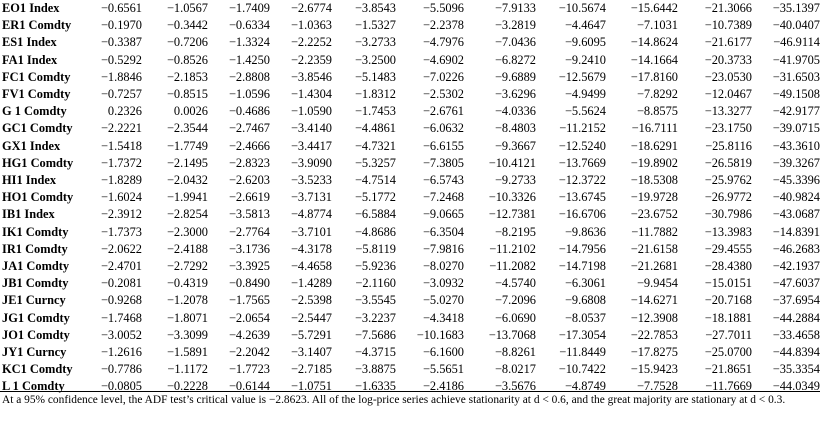 This screenshot has height=424, width=820. Describe the element at coordinates (187, 76) in the screenshot. I see `table-cell: −2.1853` at that location.